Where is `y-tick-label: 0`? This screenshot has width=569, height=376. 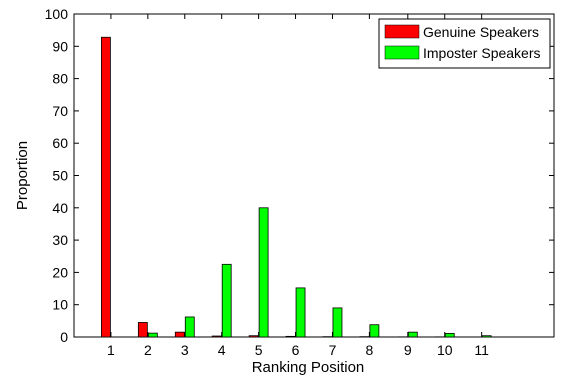 y-tick-label: 0 is located at coordinates (64, 337).